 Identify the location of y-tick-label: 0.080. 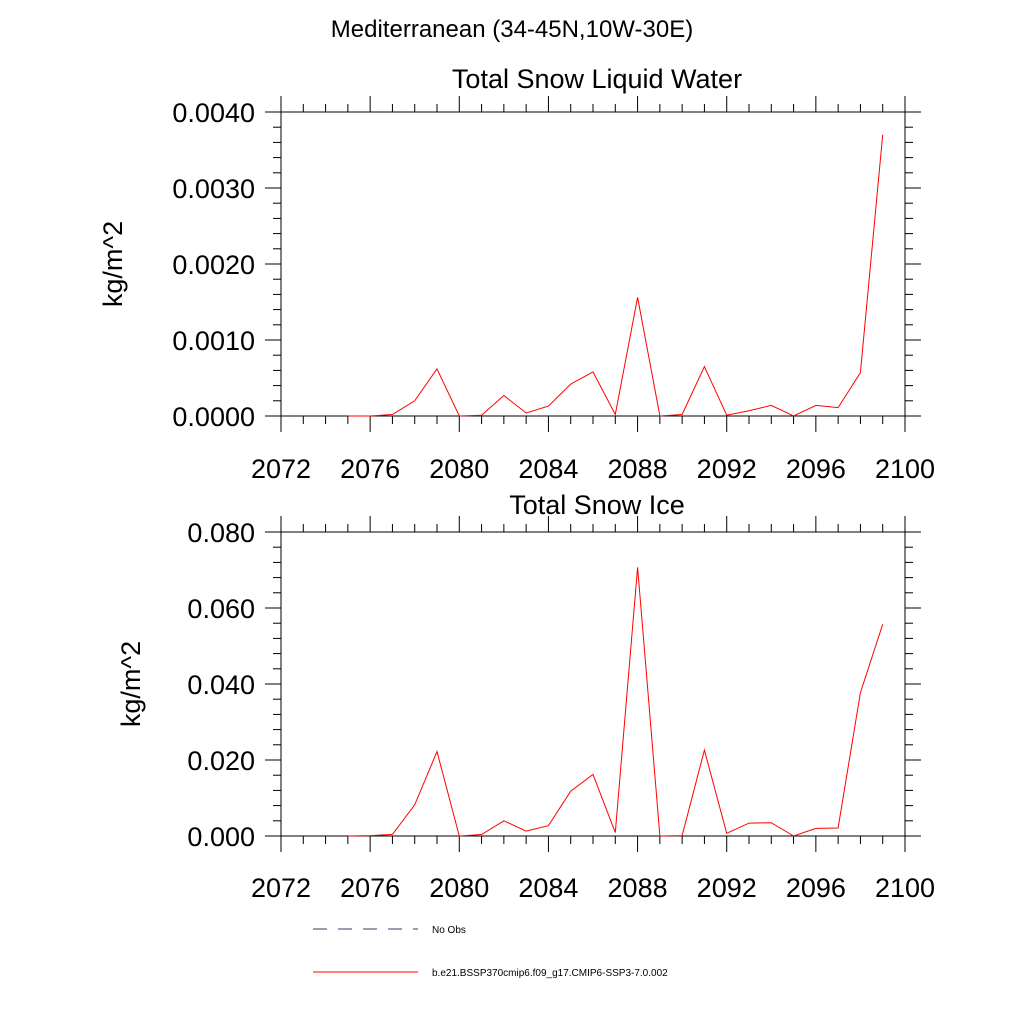
(221, 533).